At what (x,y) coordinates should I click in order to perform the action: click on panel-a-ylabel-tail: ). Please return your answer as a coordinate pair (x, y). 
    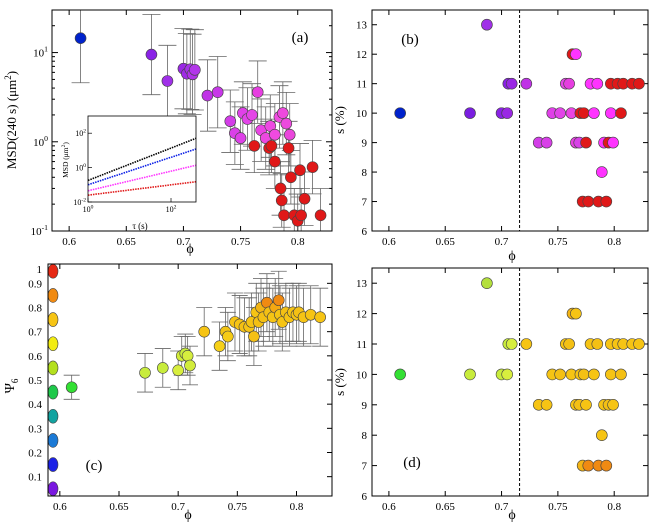
    Looking at the image, I should click on (11, 73).